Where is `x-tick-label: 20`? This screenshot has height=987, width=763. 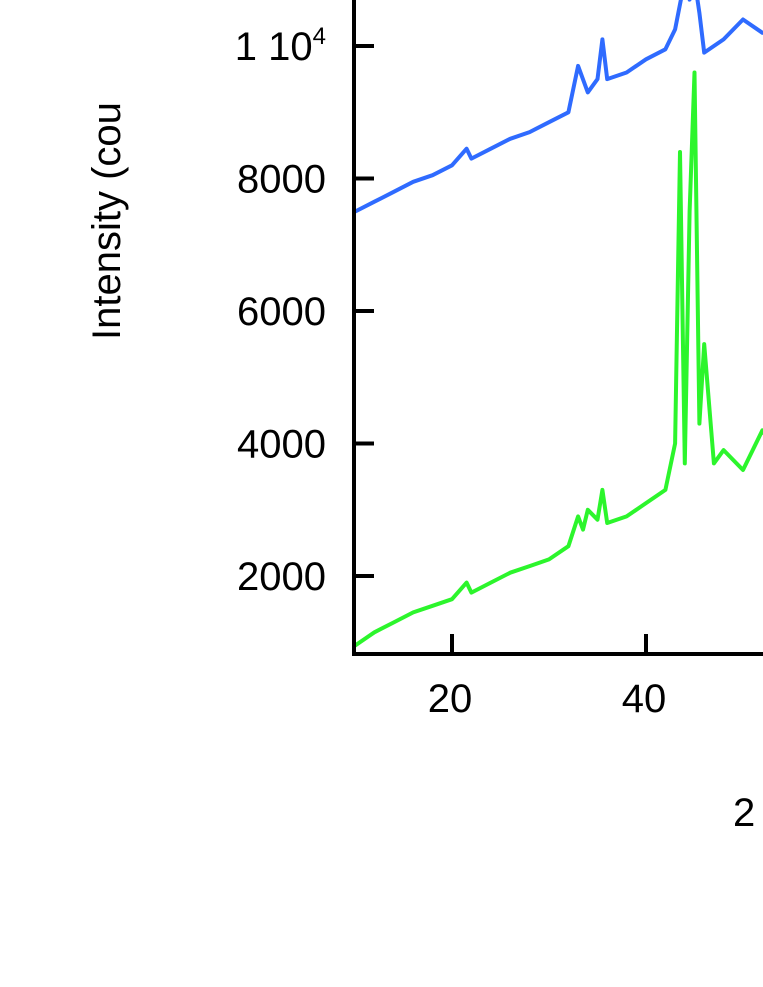 x-tick-label: 20 is located at coordinates (450, 699).